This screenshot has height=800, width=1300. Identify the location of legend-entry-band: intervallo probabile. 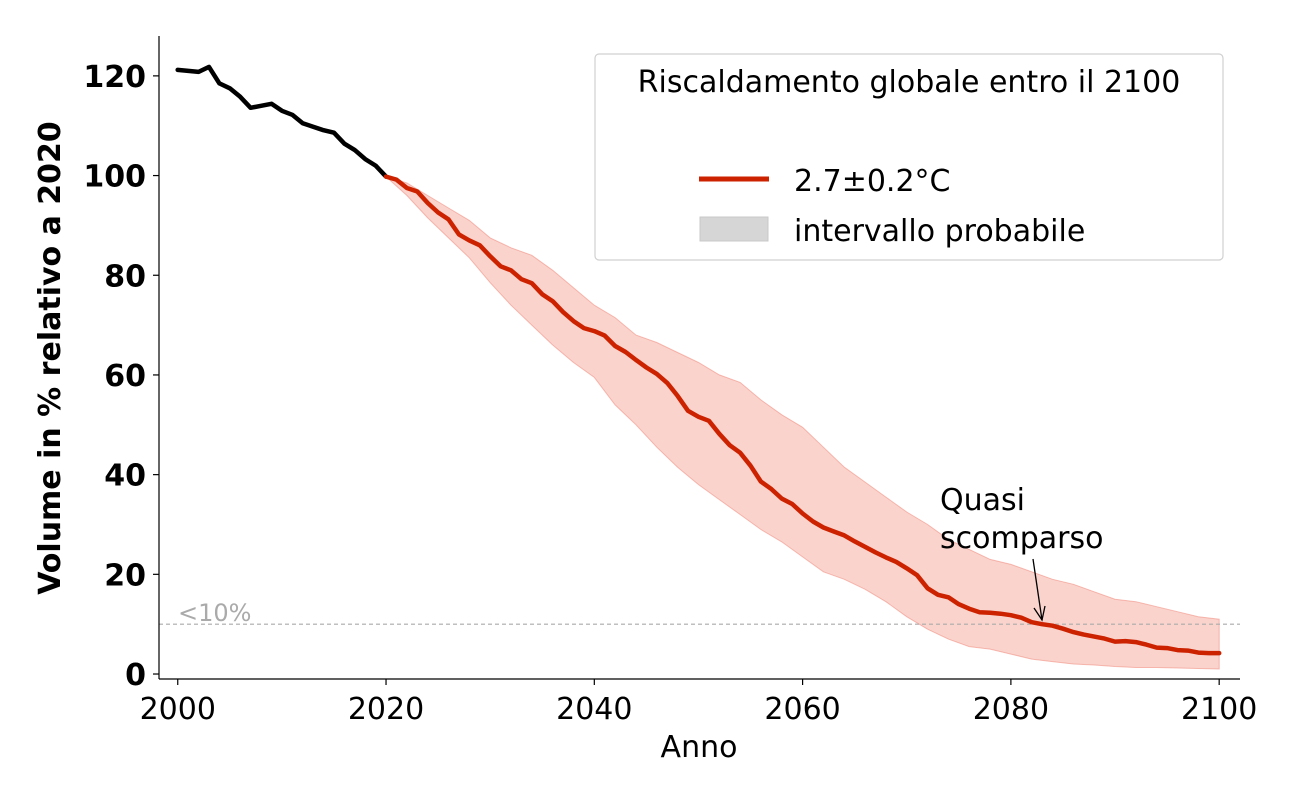
(939, 231).